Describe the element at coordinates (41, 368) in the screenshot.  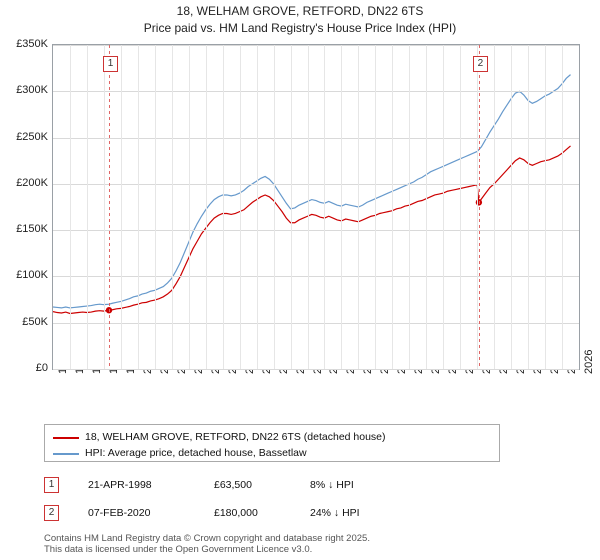
I see `y-axis-tick-label: £0` at that location.